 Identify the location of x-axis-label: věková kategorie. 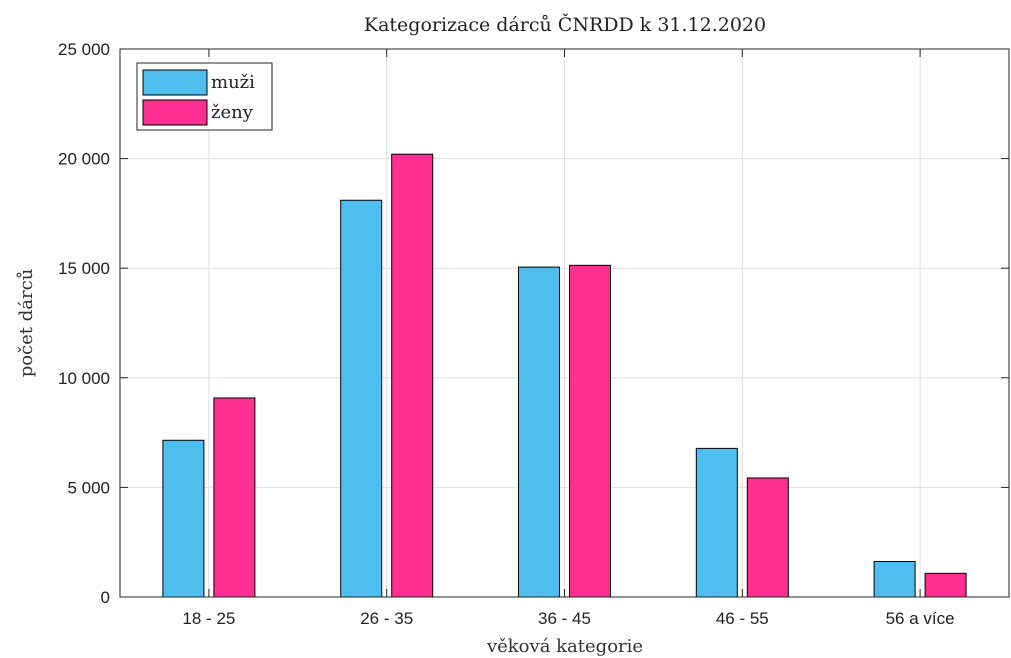
(564, 646).